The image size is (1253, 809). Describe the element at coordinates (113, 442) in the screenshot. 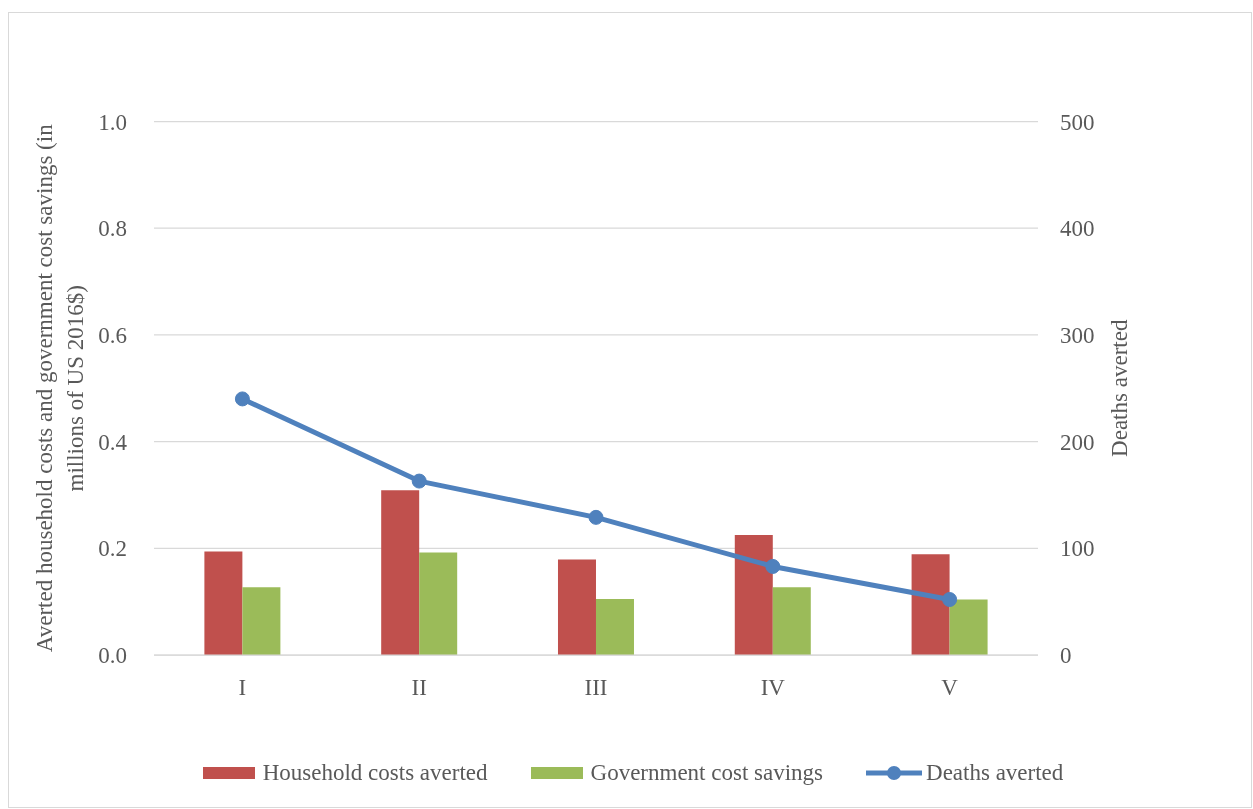

I see `y-tick-label: 0.4` at that location.